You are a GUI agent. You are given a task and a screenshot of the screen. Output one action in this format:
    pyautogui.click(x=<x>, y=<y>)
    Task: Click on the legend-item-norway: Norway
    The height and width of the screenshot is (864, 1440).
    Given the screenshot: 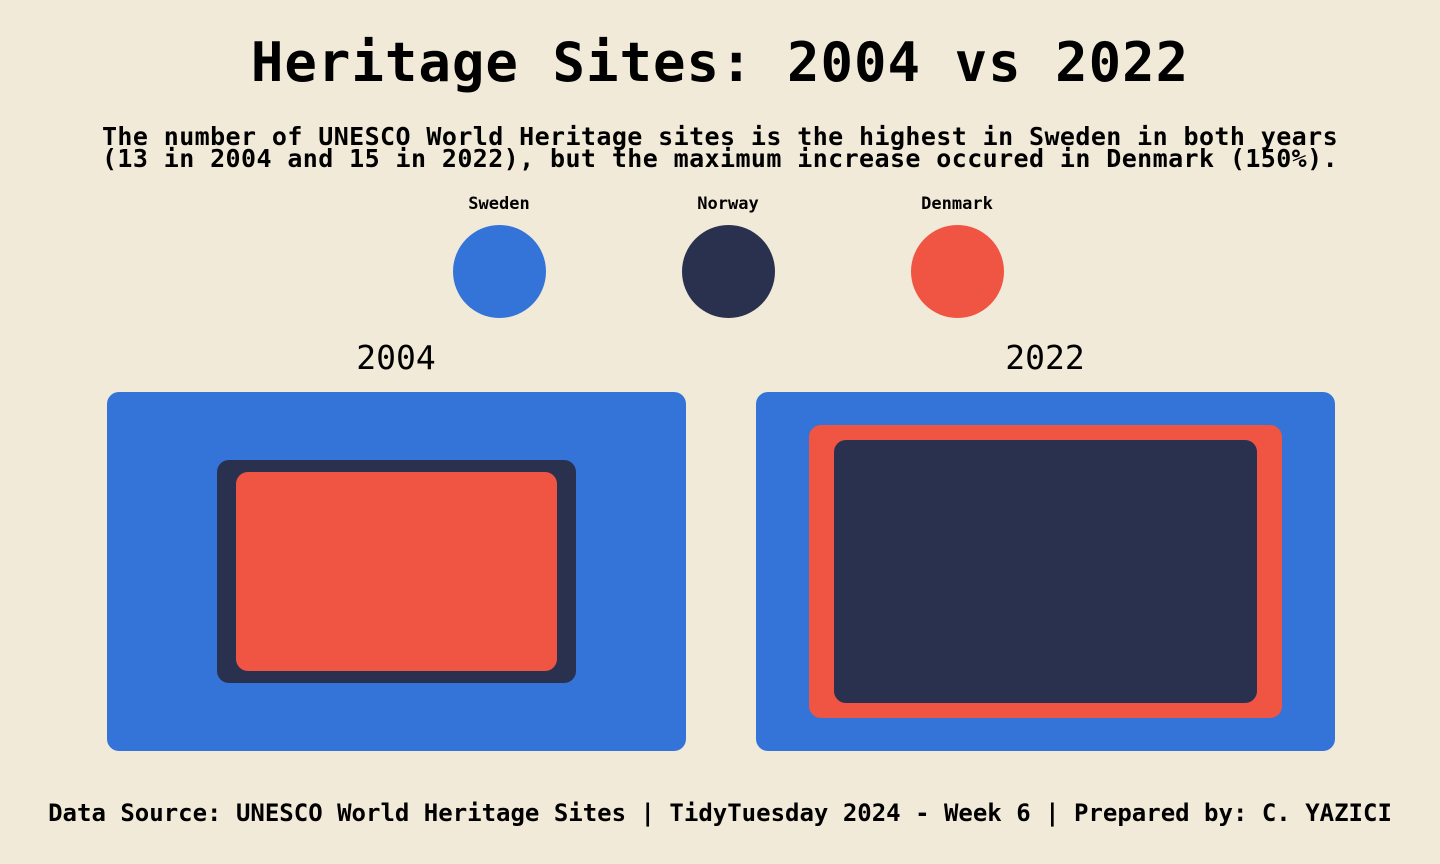 What is the action you would take?
    pyautogui.click(x=728, y=256)
    